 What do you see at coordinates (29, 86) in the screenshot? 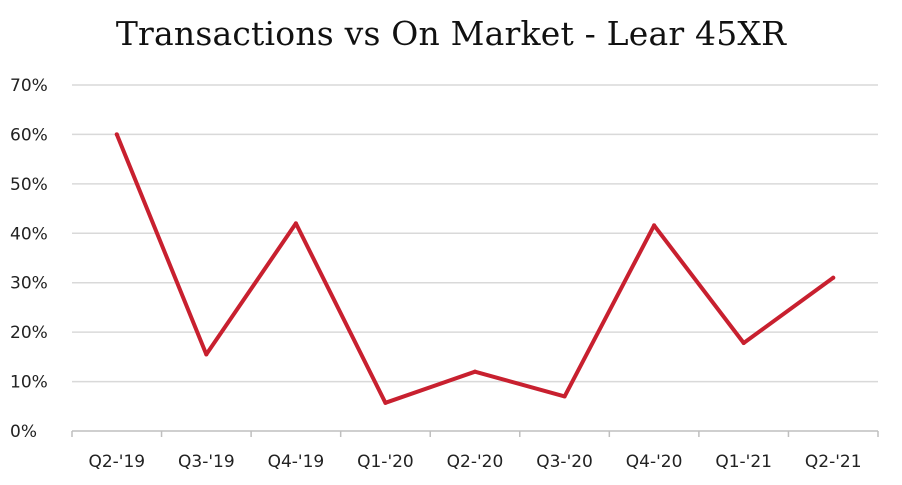
I see `y-tick-label: 70%` at bounding box center [29, 86].